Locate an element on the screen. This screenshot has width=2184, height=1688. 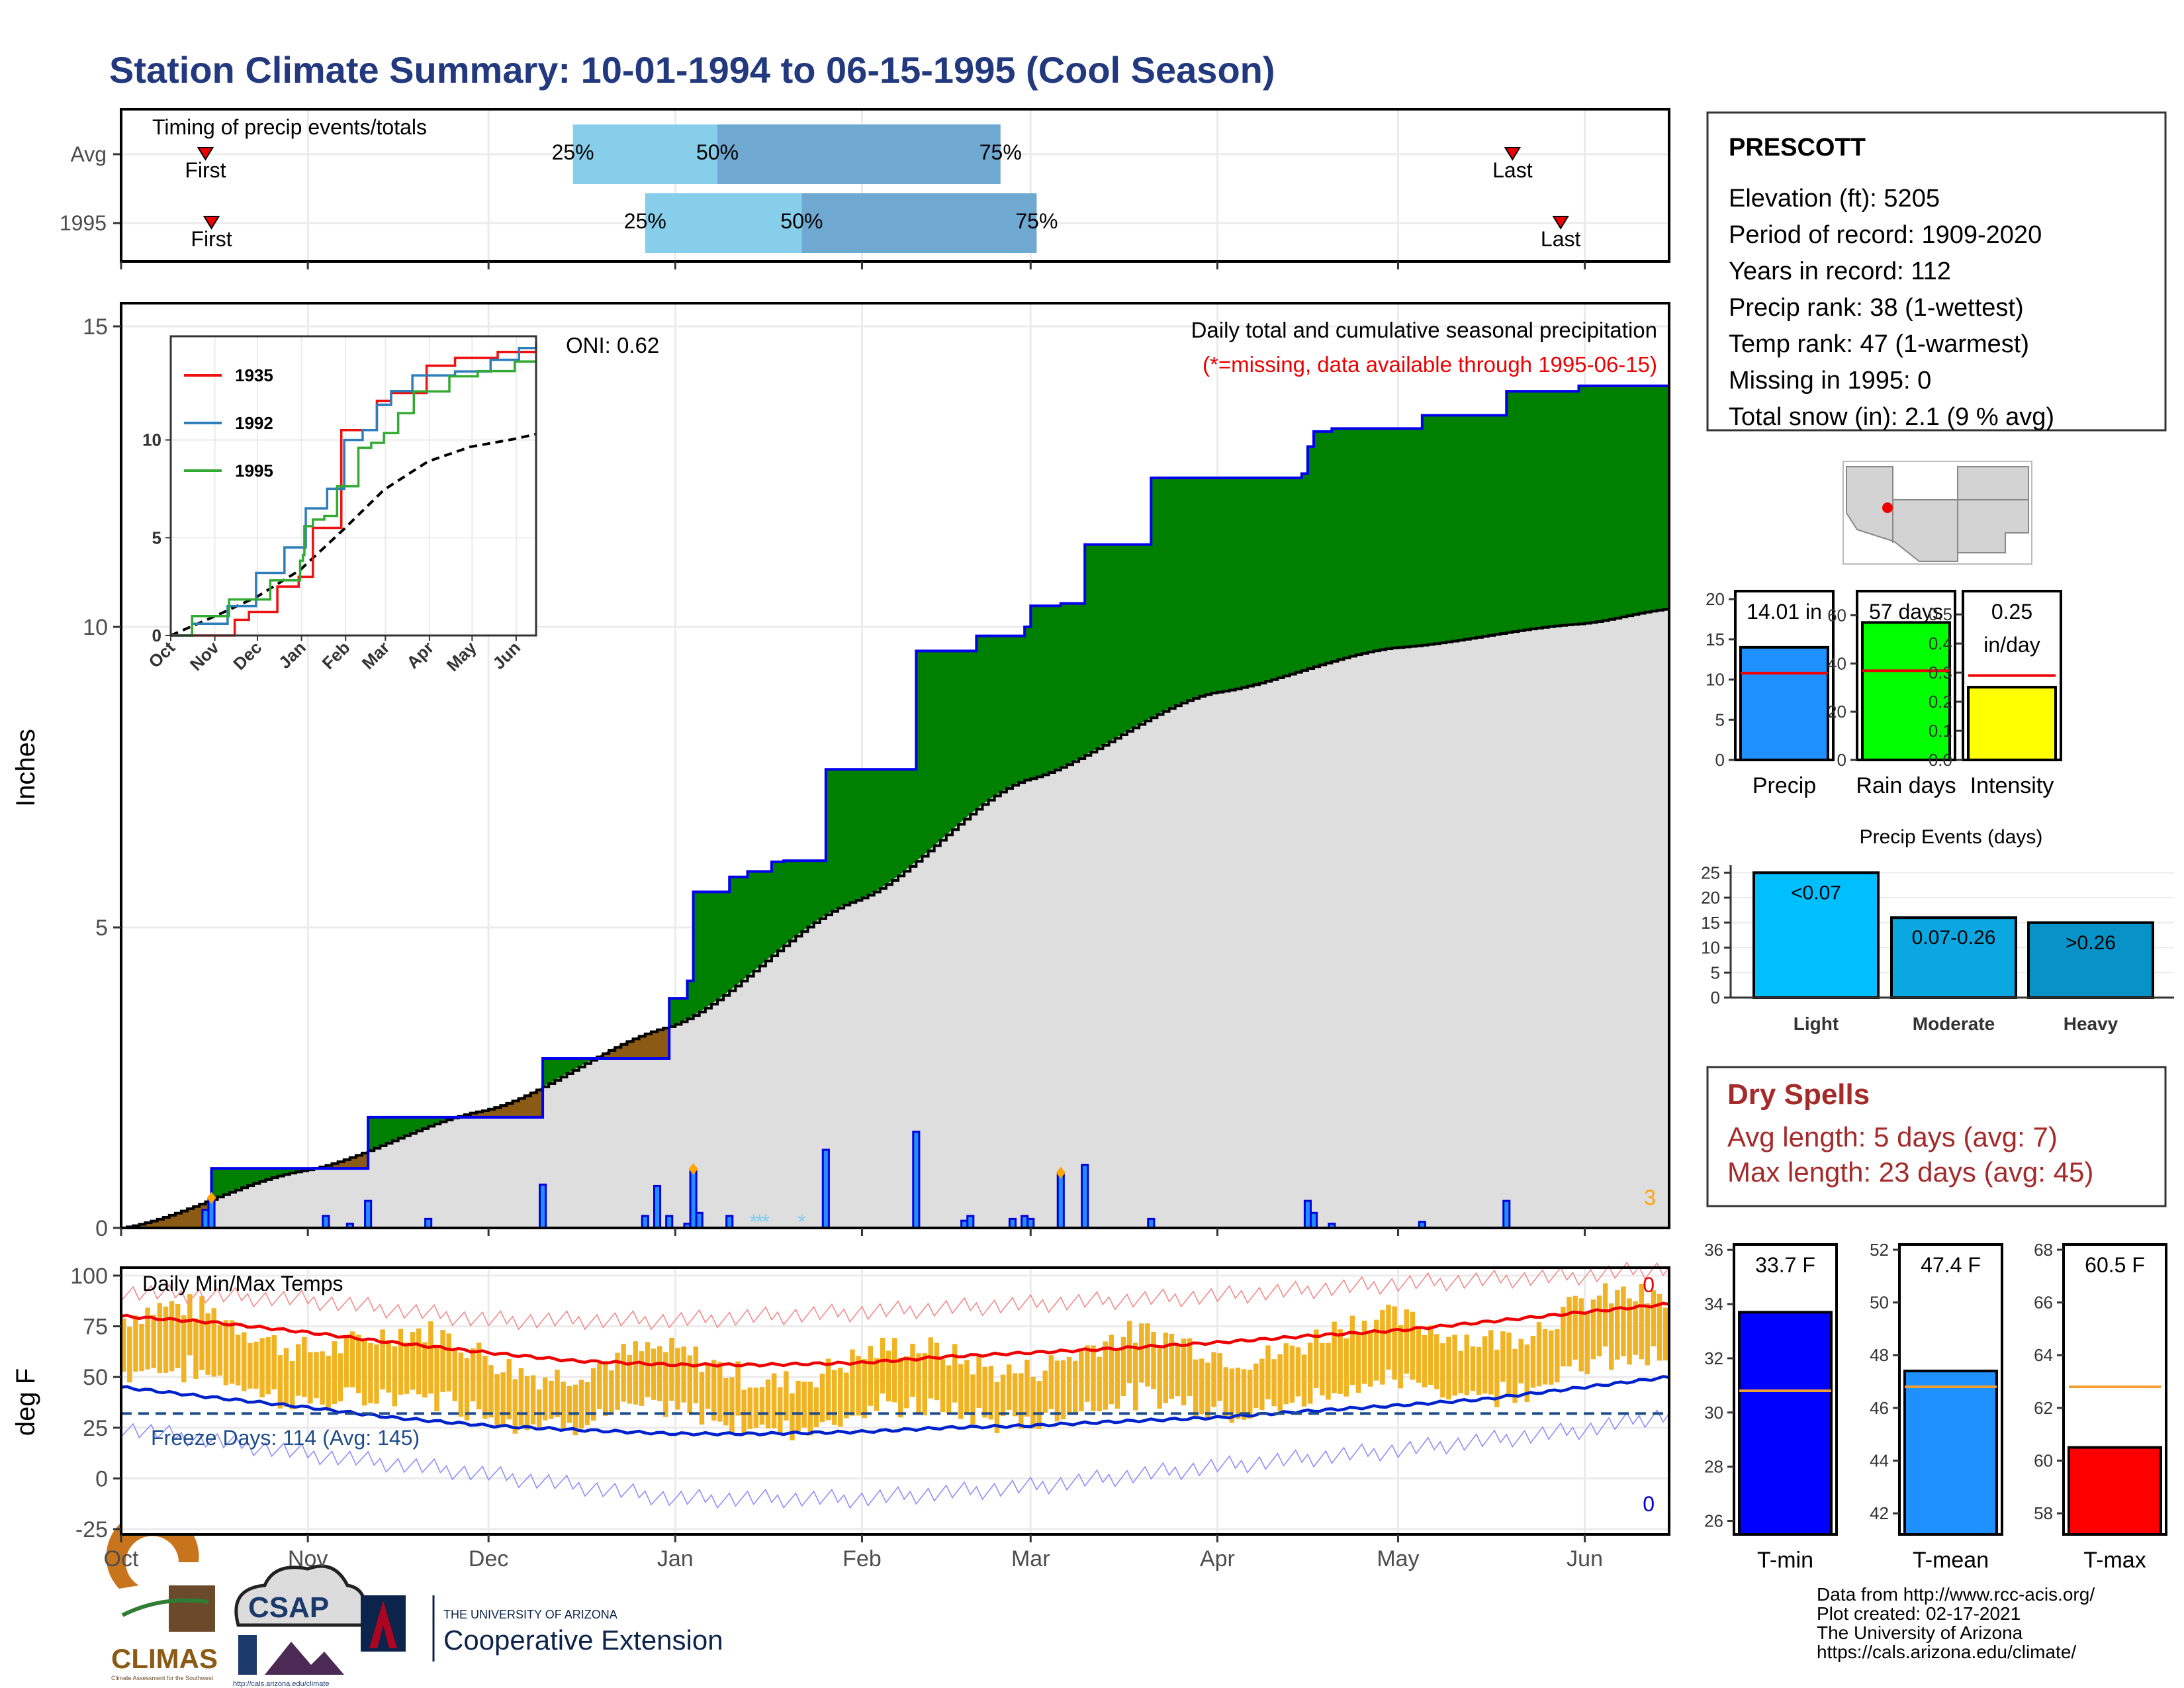
summary-bar-value: 47.4 F is located at coordinates (1951, 1265).